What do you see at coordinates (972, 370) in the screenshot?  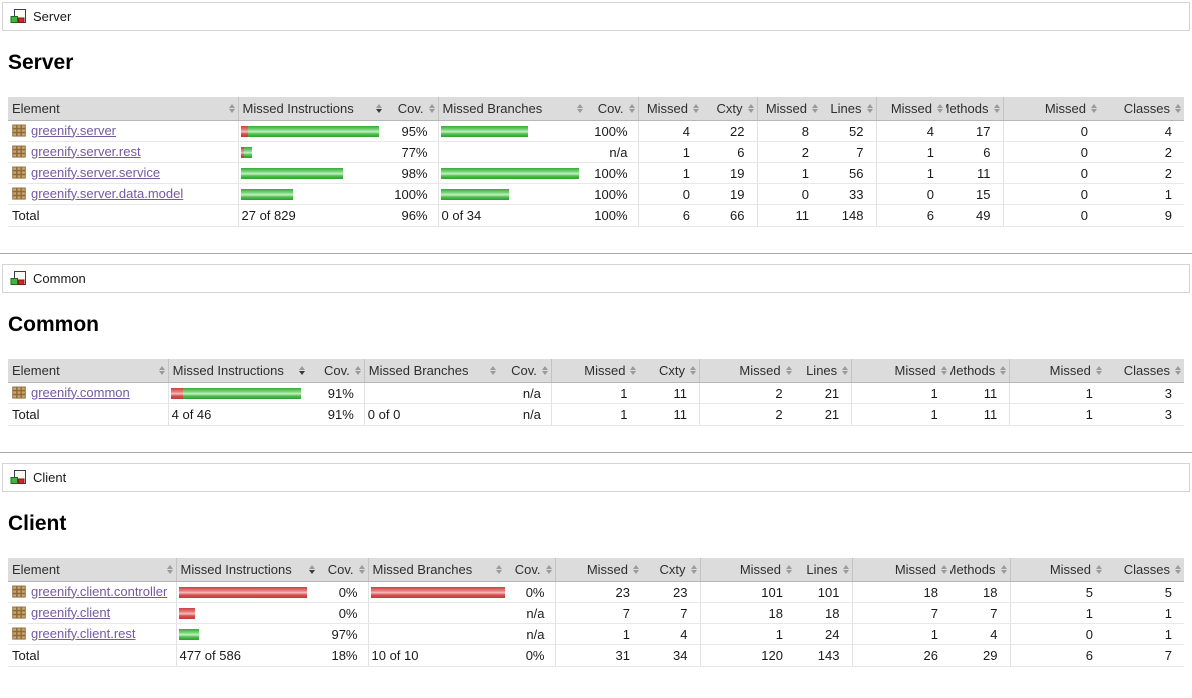 I see `header-label: Methods` at bounding box center [972, 370].